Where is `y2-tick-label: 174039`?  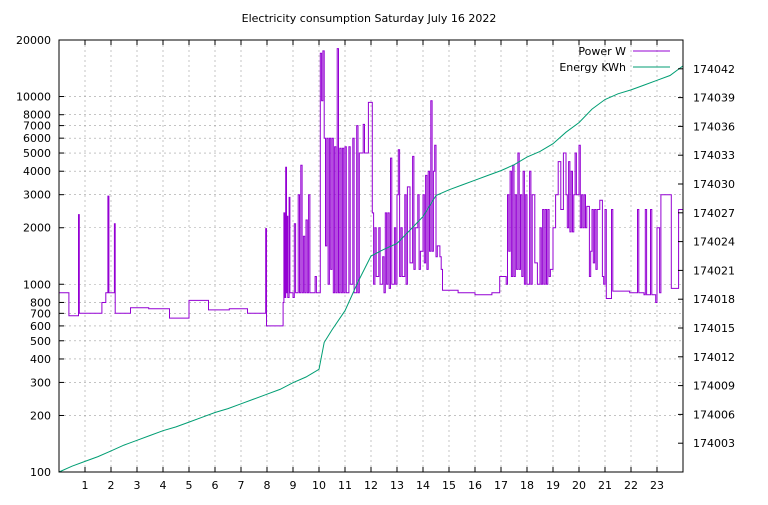 y2-tick-label: 174039 is located at coordinates (714, 98).